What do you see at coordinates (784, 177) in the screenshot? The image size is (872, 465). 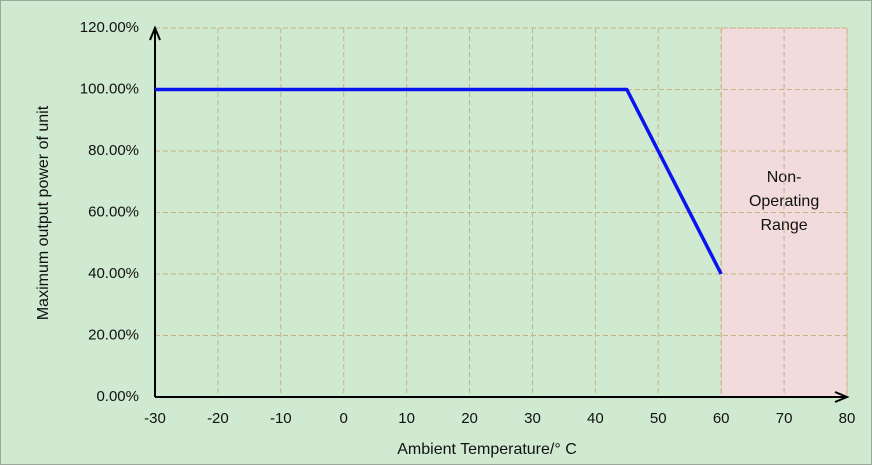 I see `region-label: Non-` at bounding box center [784, 177].